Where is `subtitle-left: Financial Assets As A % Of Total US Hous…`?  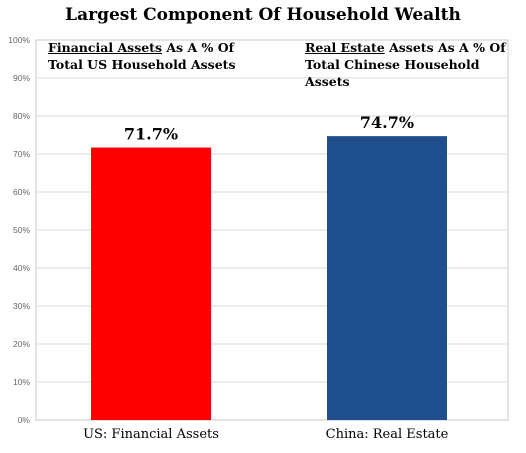
subtitle-left: Financial Assets As A % Of Total US Hous… is located at coordinates (142, 56).